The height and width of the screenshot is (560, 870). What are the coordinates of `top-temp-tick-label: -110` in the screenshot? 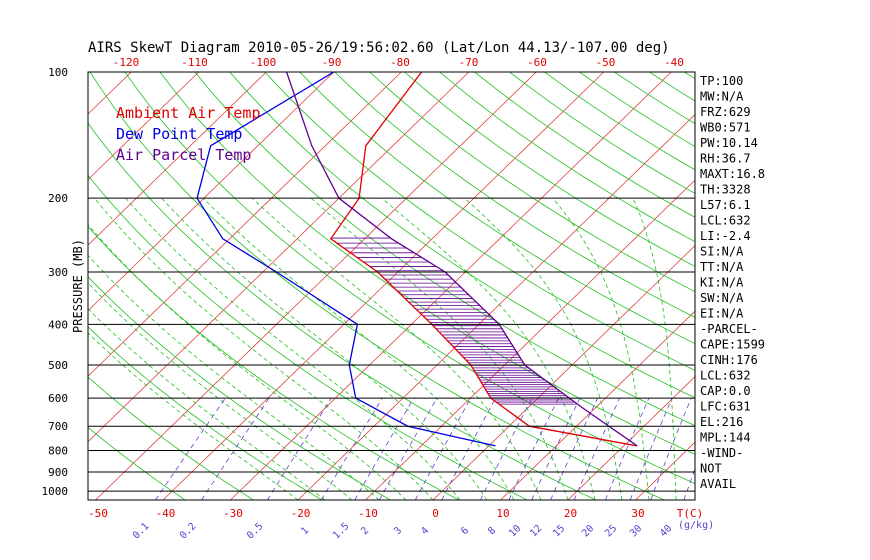 It's located at (194, 62).